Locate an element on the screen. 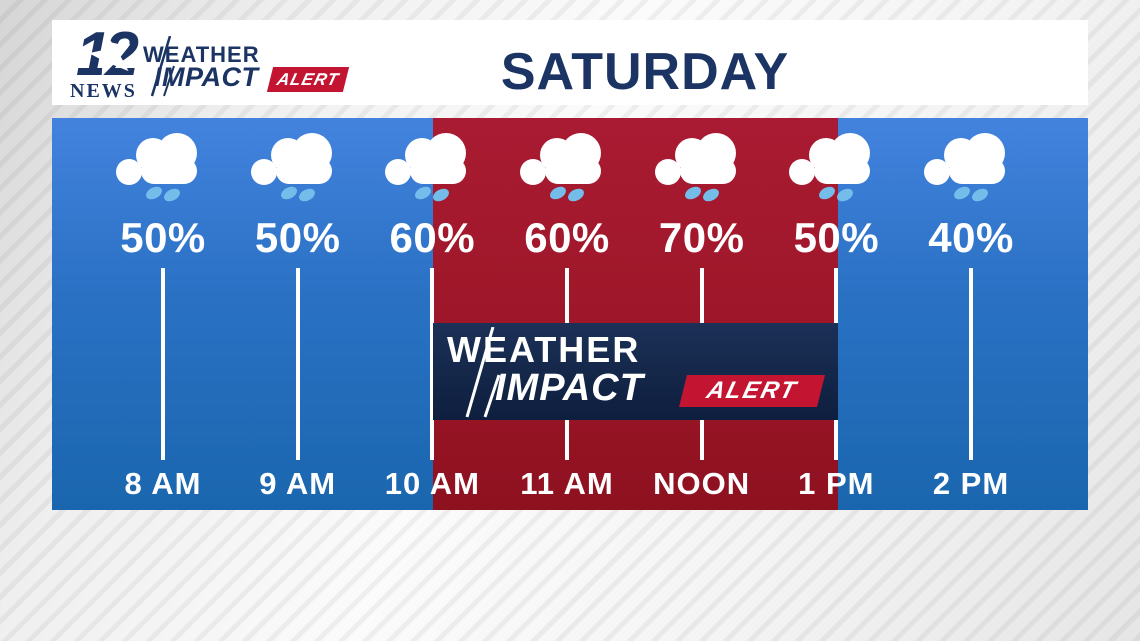 Image resolution: width=1140 pixels, height=641 pixels. time-label: 11 AM is located at coordinates (567, 483).